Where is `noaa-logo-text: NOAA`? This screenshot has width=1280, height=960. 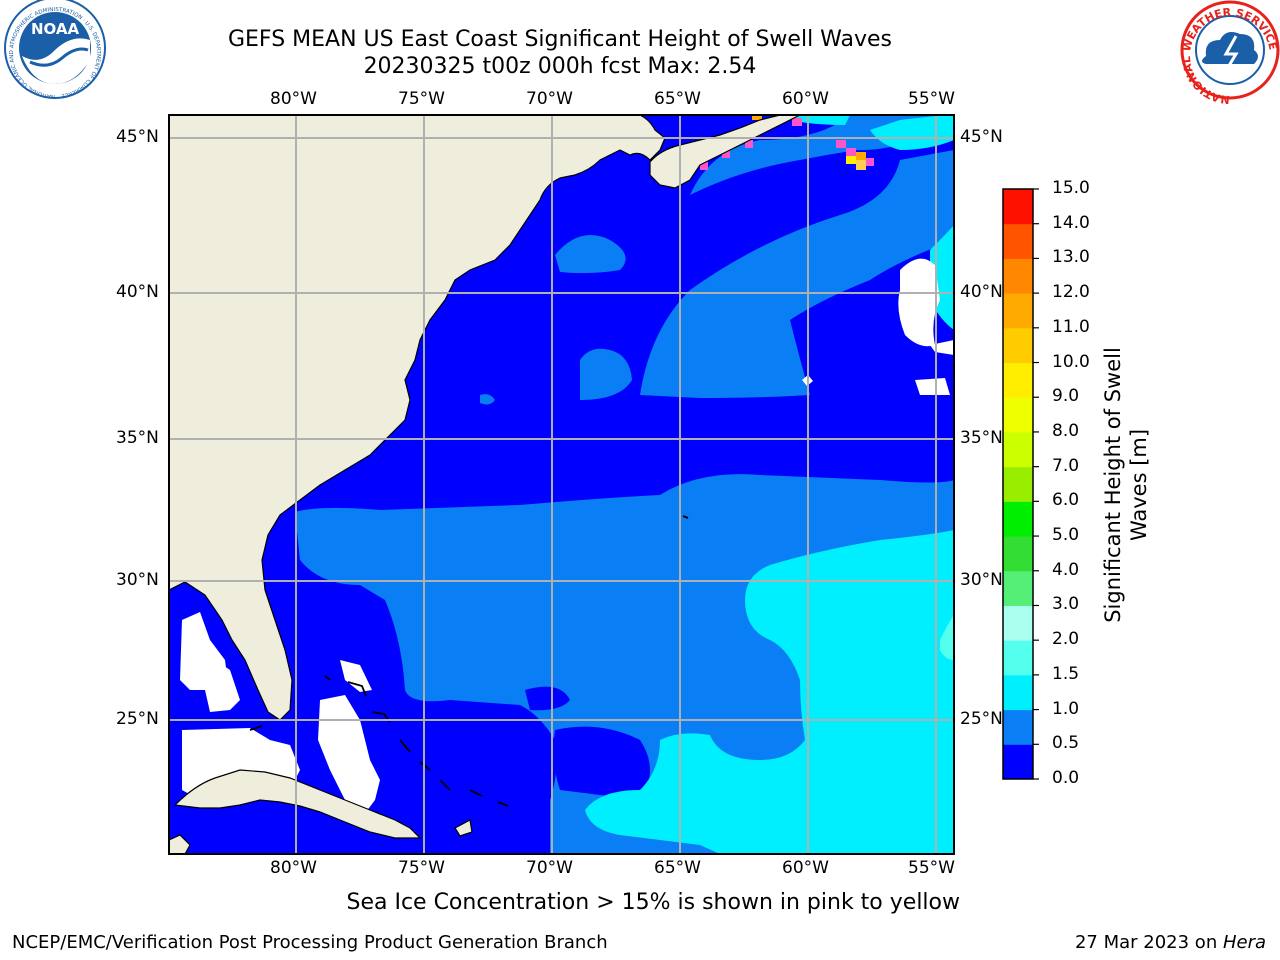
noaa-logo-text: NOAA is located at coordinates (55, 29).